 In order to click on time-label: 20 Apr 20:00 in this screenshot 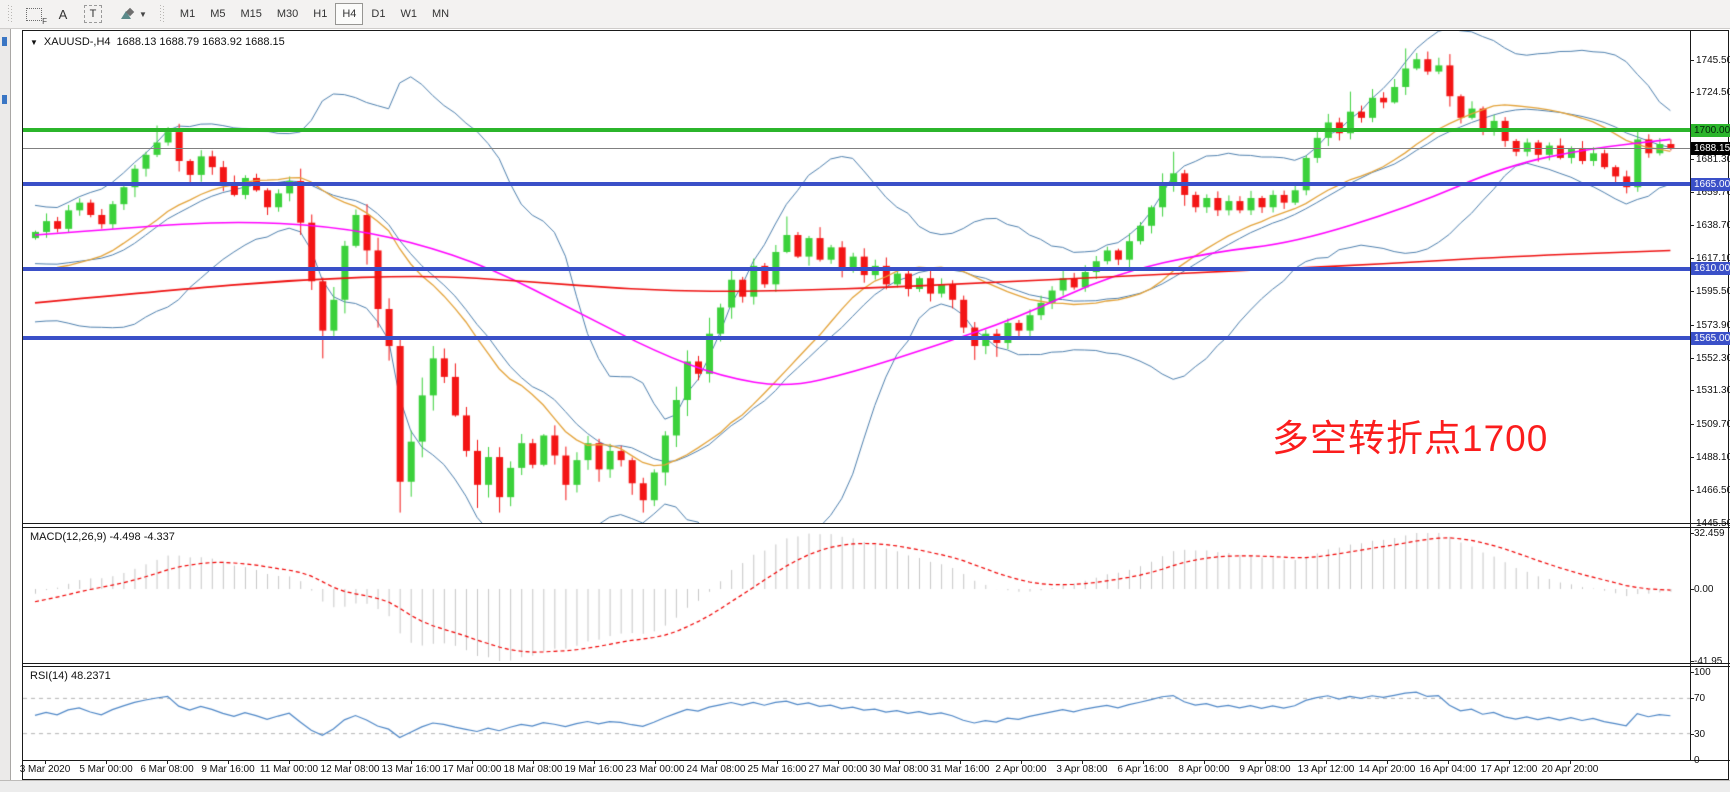, I will do `click(1570, 769)`.